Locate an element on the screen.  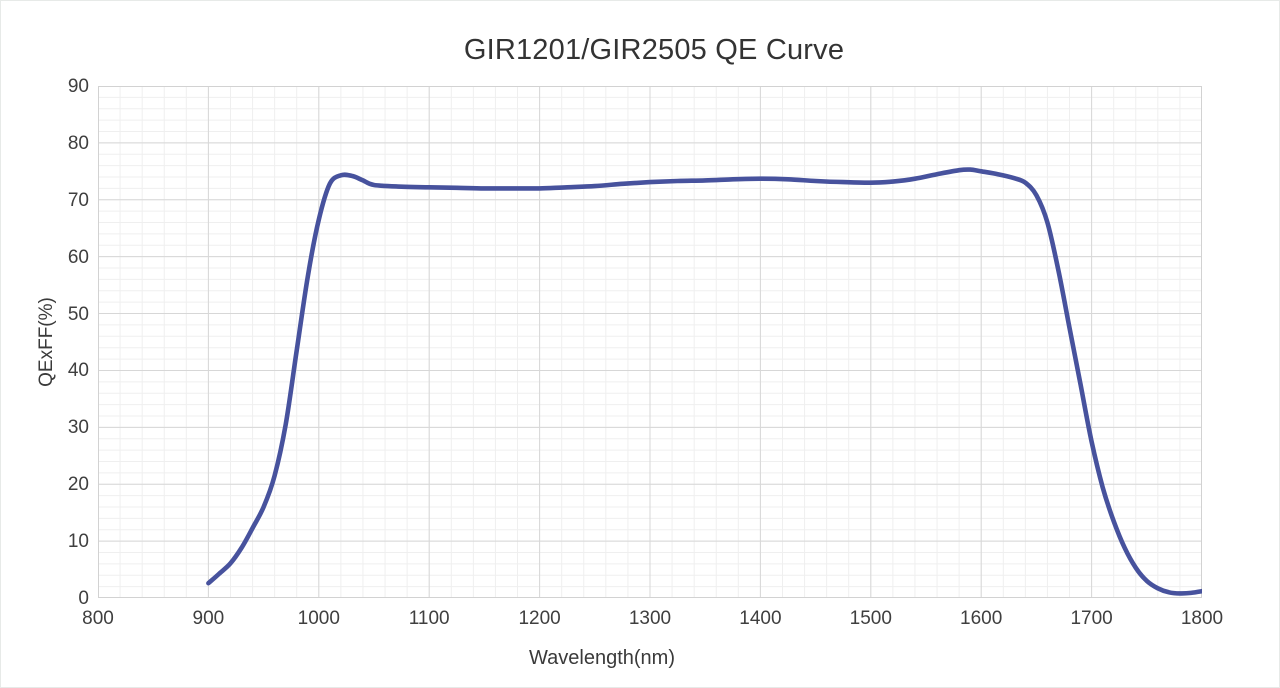
chart-title: GIR1201/GIR2505 QE Curve is located at coordinates (654, 50).